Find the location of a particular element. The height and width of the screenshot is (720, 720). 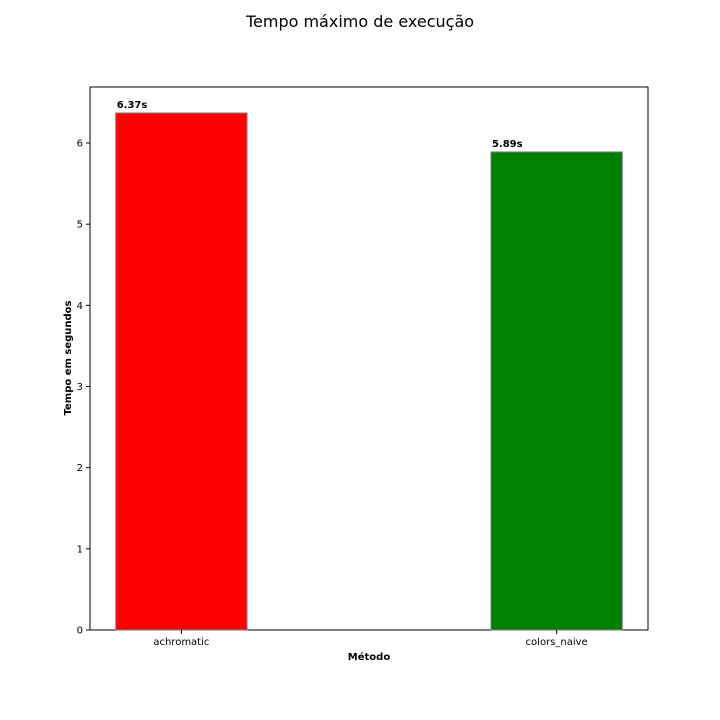

bar-achromatic is located at coordinates (181, 371).